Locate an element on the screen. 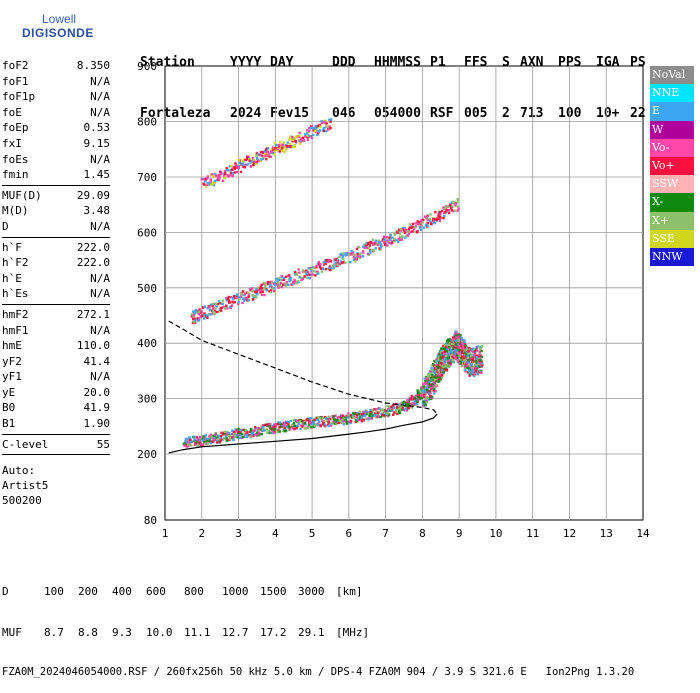 The width and height of the screenshot is (700, 693). x-tick-label: 9 is located at coordinates (459, 533).